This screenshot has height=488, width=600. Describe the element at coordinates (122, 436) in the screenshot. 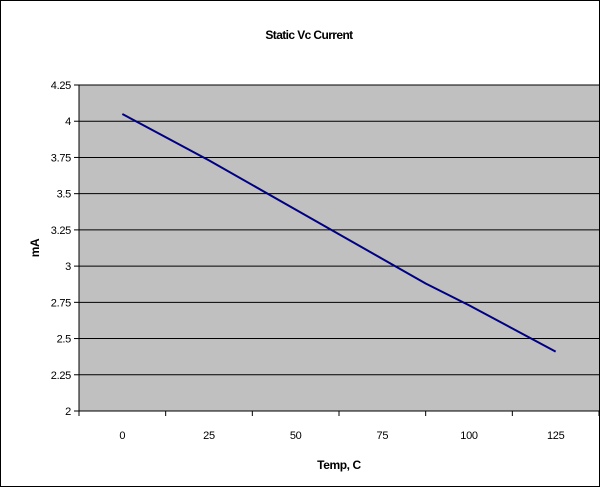

I see `x-tick-label-0: 0` at that location.